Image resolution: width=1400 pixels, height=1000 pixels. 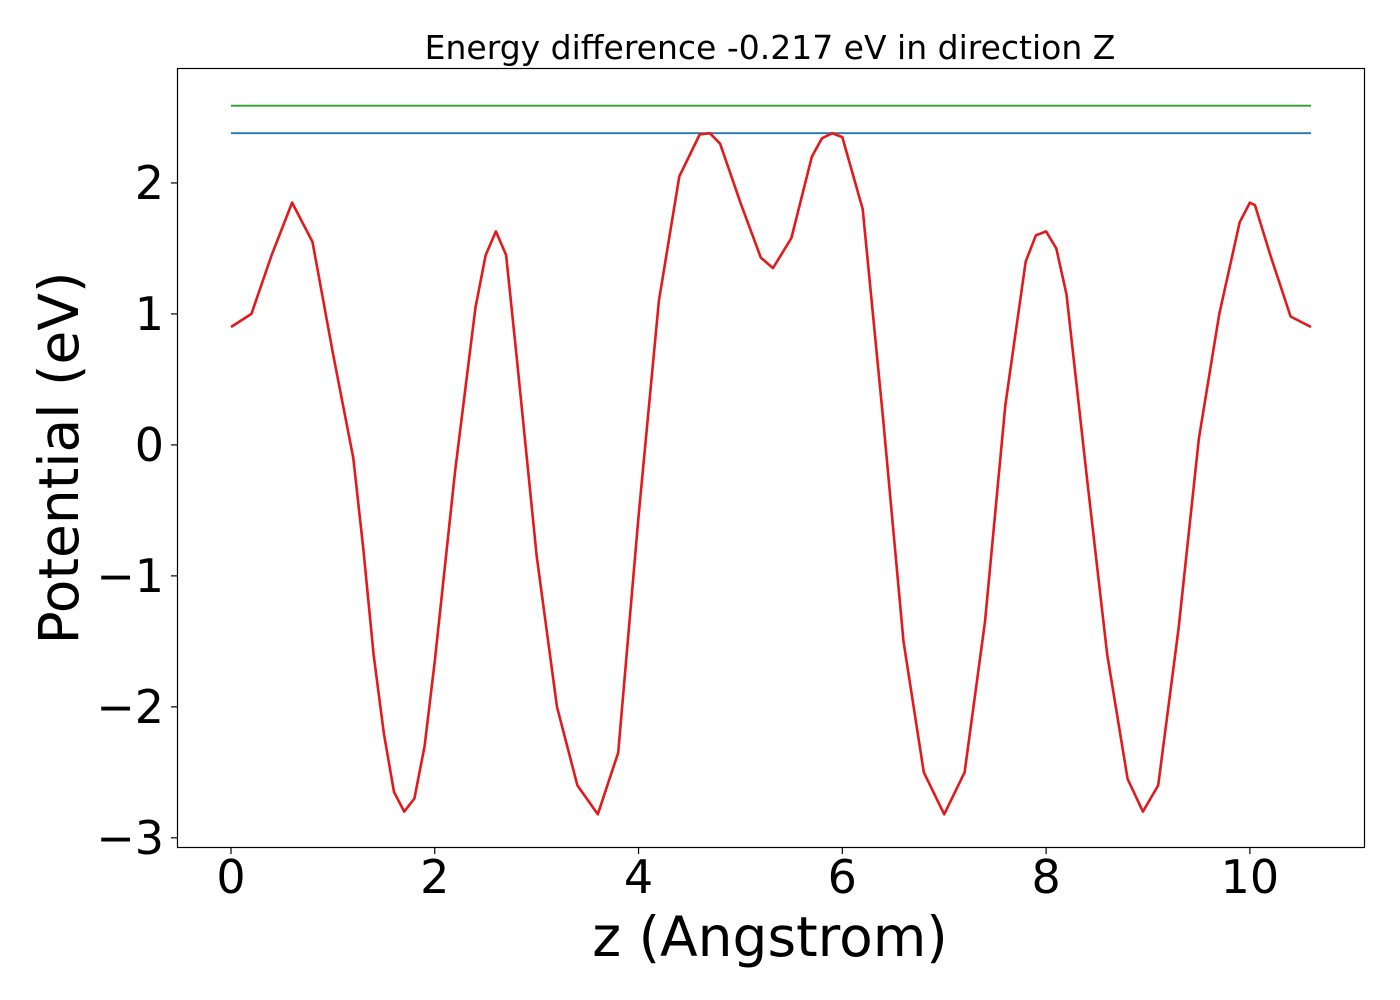 I want to click on y-axis: −3 −2 −1 0 1 2, so click(x=137, y=510).